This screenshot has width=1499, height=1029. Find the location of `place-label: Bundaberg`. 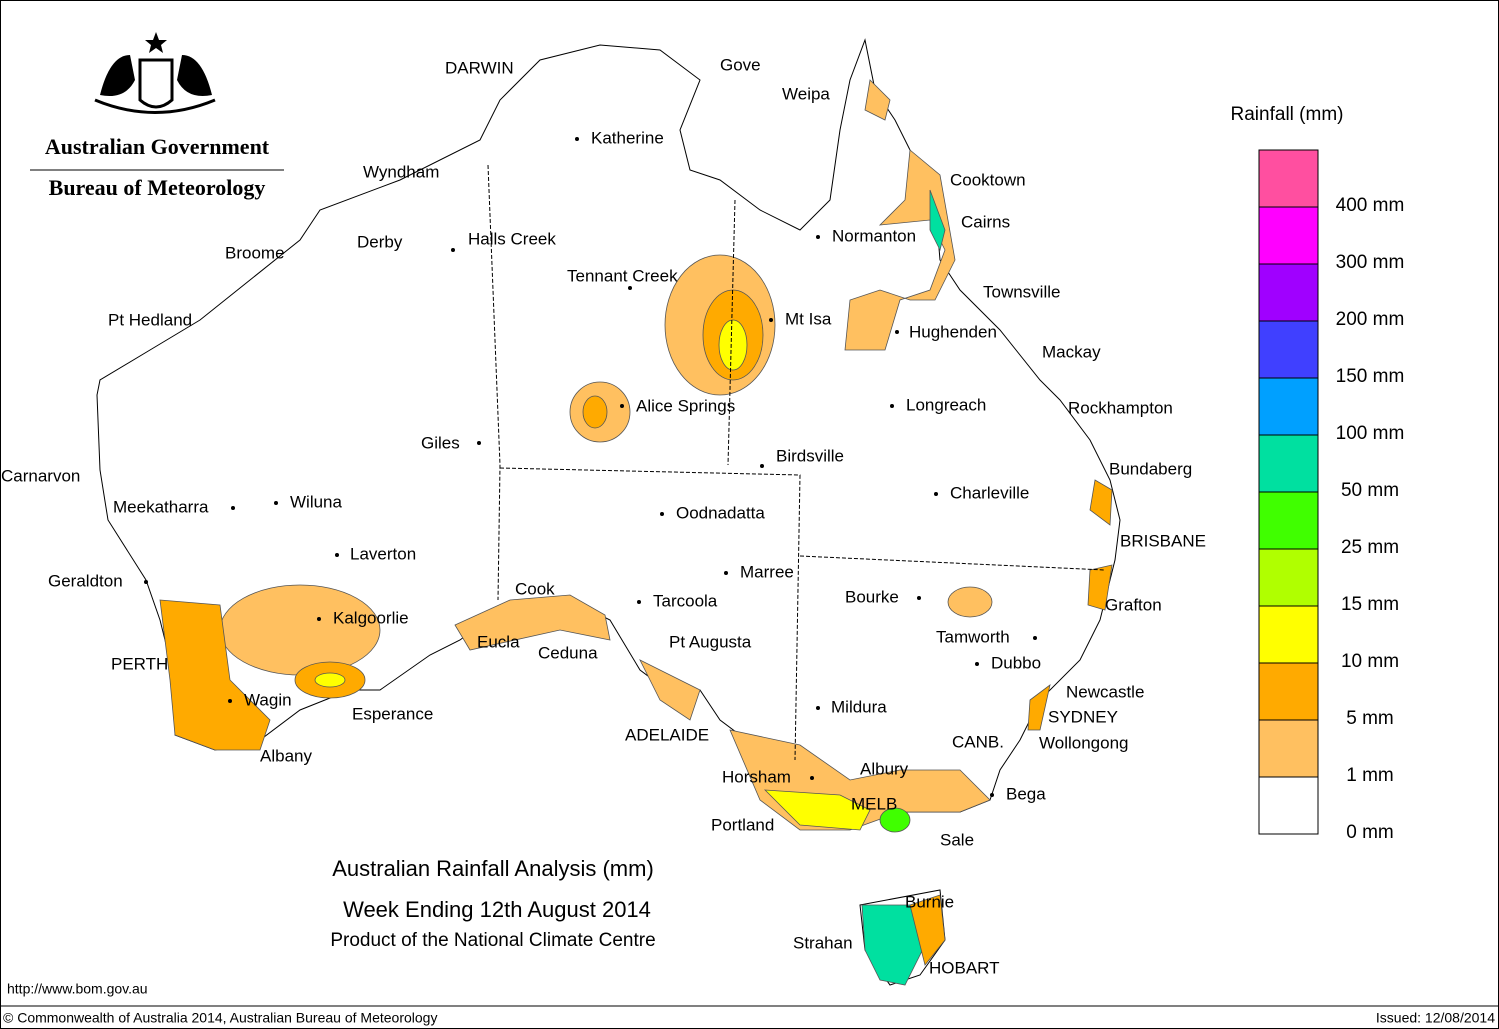

place-label: Bundaberg is located at coordinates (1150, 468).